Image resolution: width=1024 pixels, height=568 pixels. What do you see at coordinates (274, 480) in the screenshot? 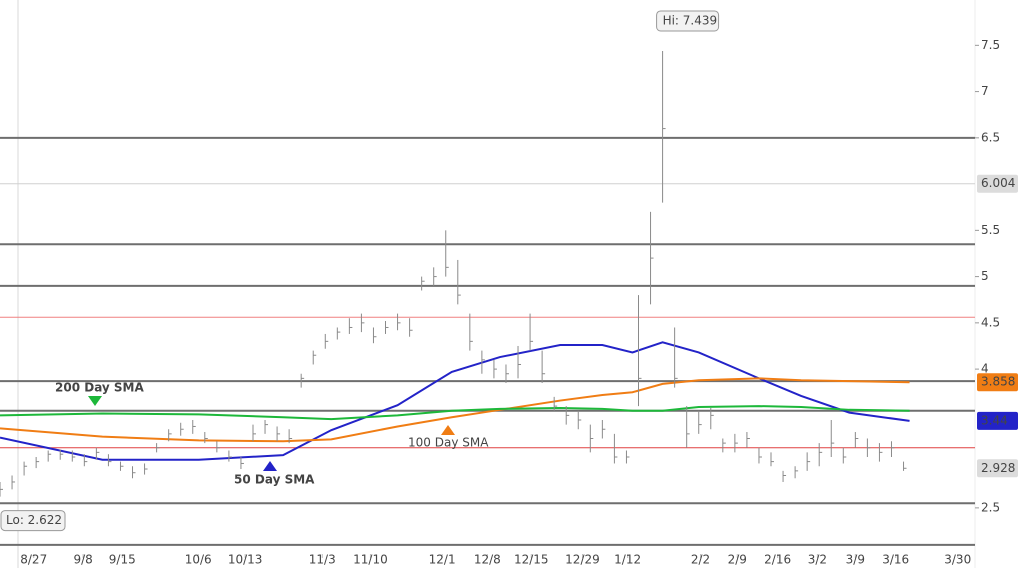
I see `sma-name: 50 Day SMA` at bounding box center [274, 480].